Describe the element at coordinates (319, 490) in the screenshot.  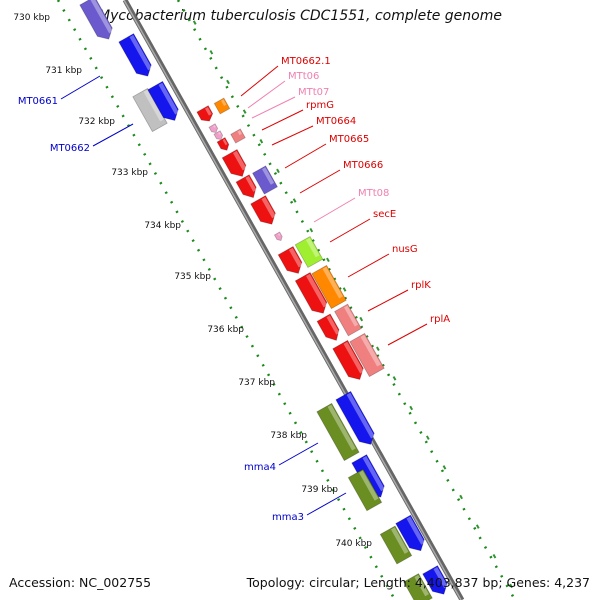
I see `kbp-tick-label: 739 kbp` at that location.